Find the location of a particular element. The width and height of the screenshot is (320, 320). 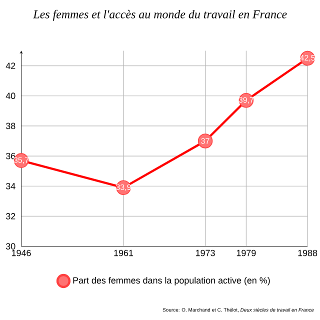

x-tick-label: 1946 is located at coordinates (21, 253).